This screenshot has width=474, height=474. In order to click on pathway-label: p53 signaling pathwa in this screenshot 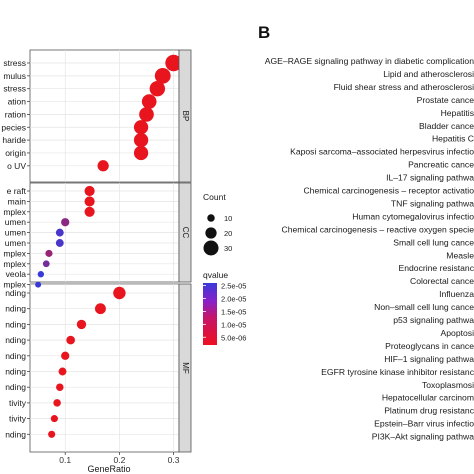, I will do `click(433, 320)`.